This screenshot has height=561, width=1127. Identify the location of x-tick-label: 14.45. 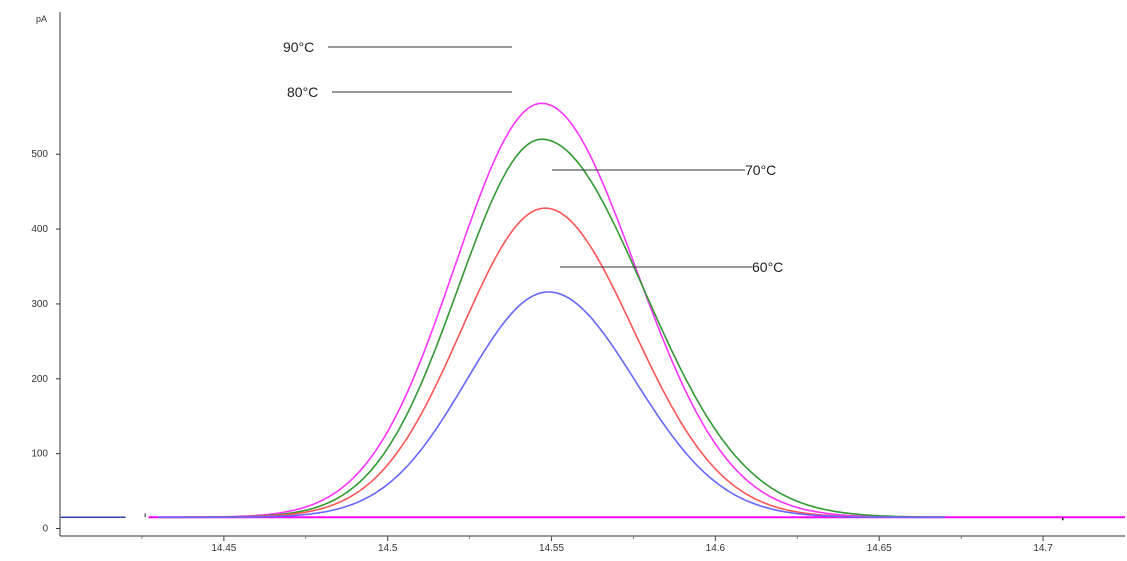
(223, 548).